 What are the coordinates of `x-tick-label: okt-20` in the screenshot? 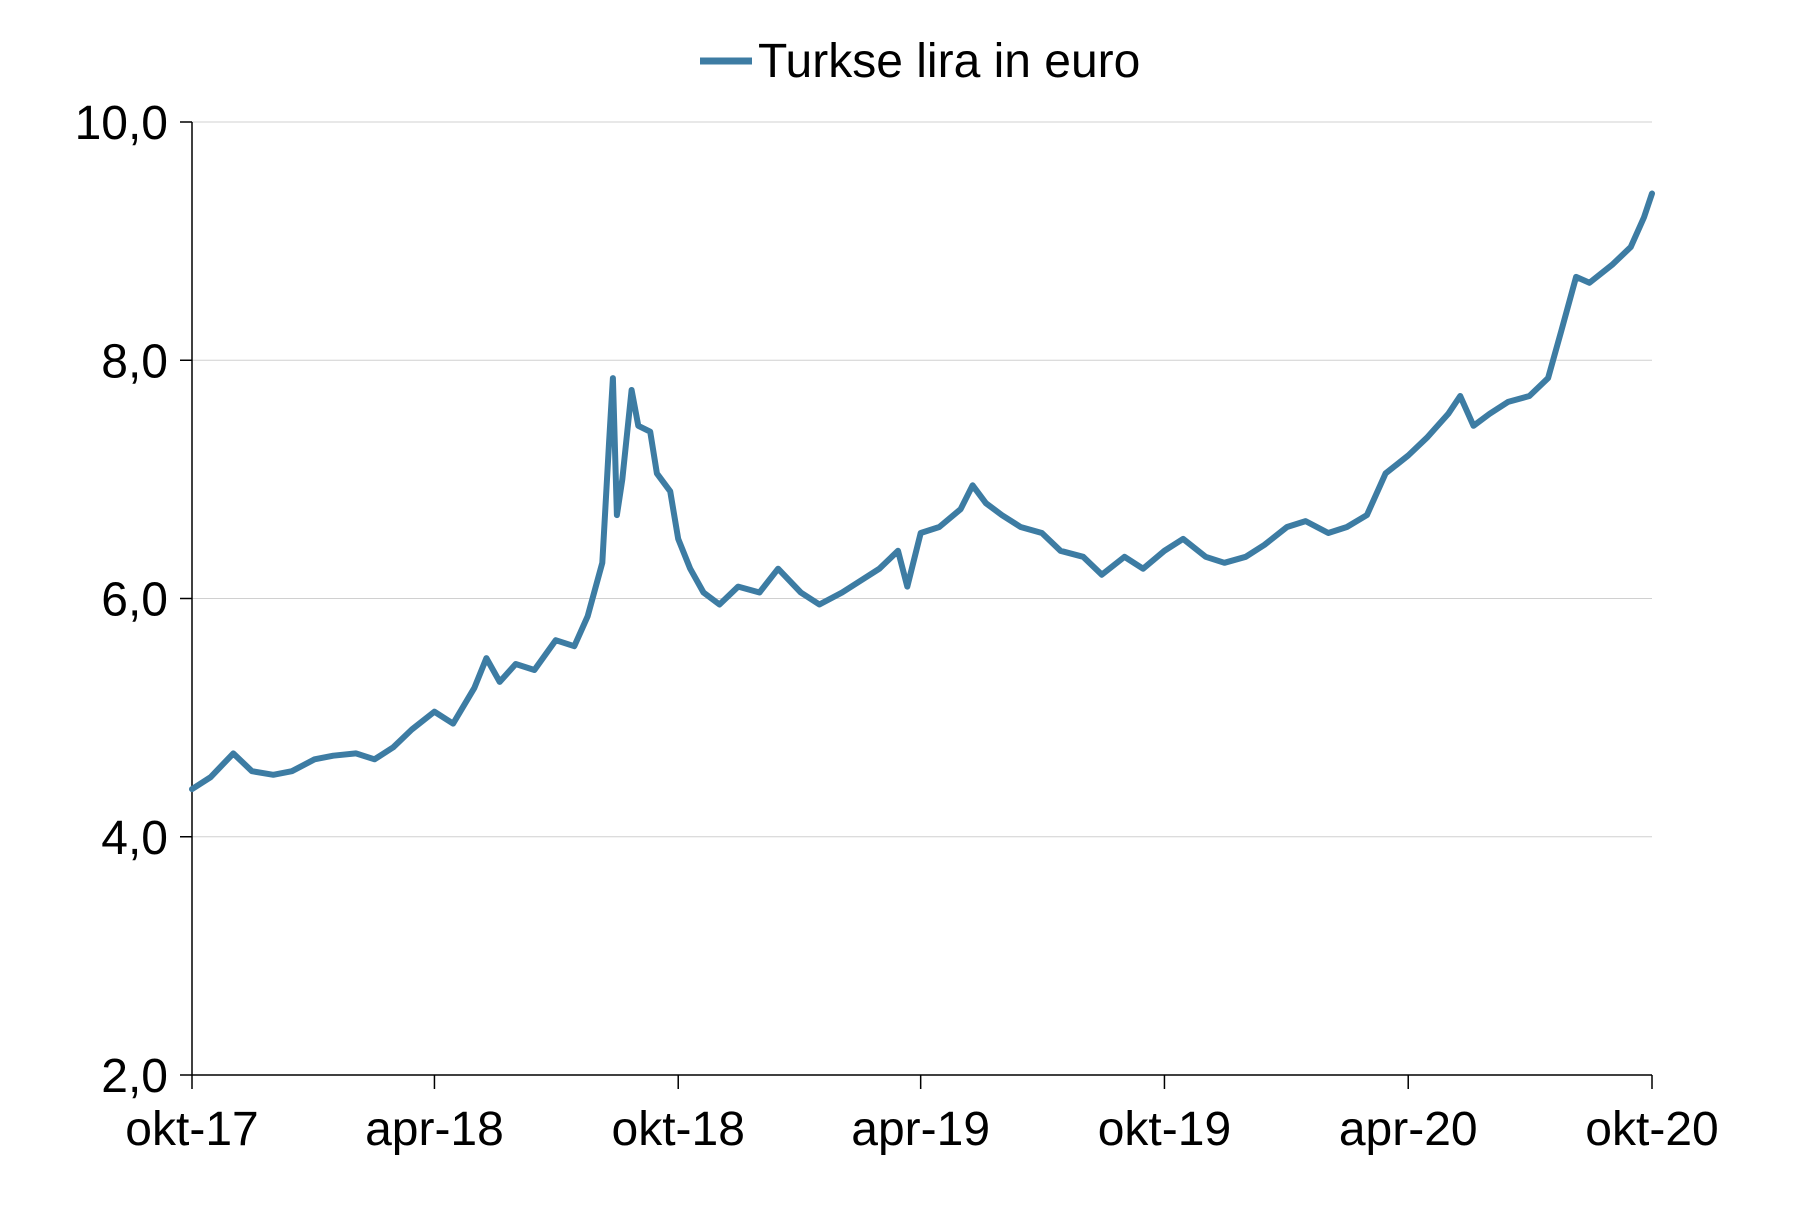 It's located at (1651, 1129).